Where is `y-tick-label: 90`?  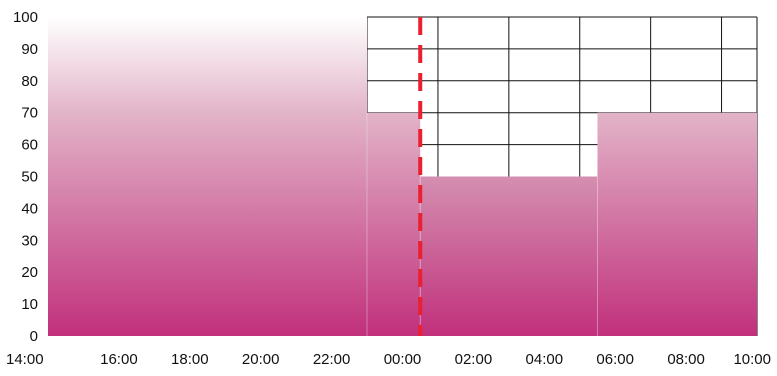 y-tick-label: 90 is located at coordinates (29, 49).